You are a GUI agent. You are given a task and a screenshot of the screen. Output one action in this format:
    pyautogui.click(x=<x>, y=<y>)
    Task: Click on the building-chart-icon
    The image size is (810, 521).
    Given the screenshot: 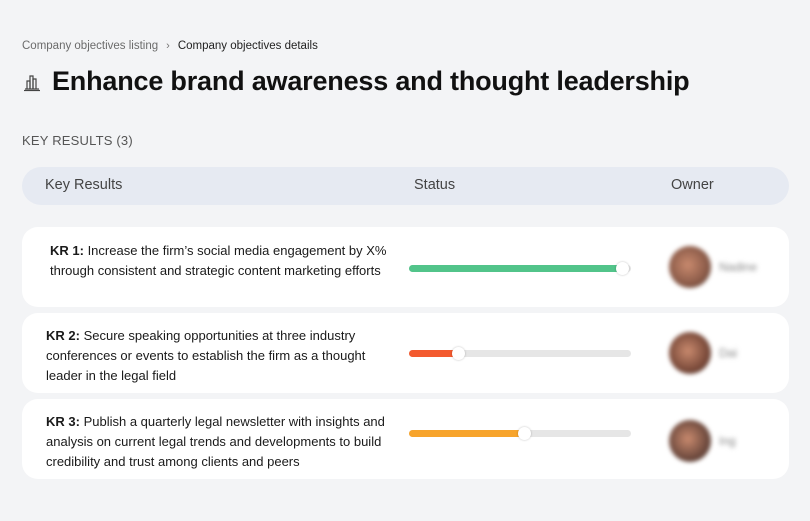 What is the action you would take?
    pyautogui.click(x=32, y=82)
    